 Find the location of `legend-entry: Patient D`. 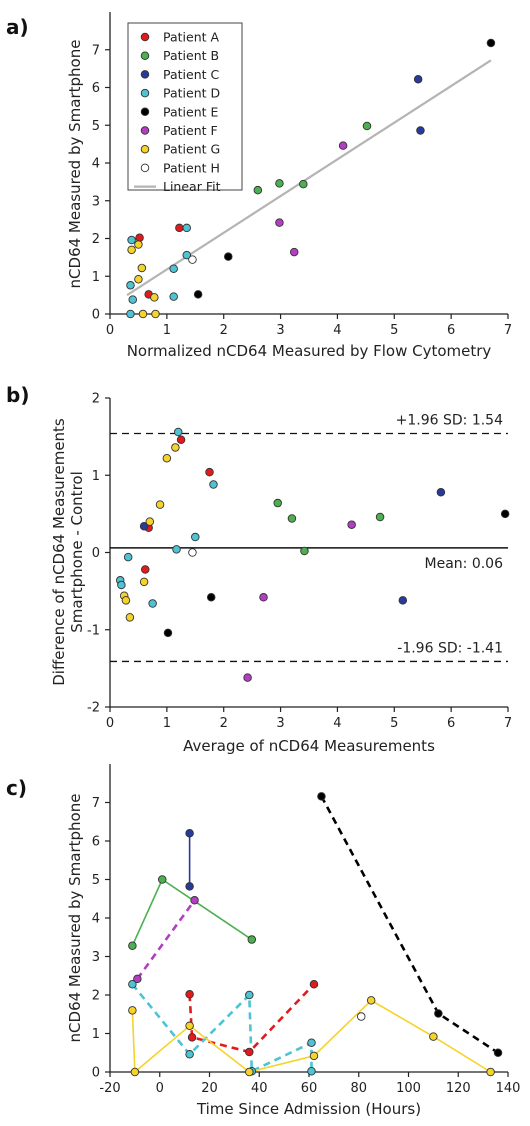

legend-entry: Patient D is located at coordinates (191, 93).